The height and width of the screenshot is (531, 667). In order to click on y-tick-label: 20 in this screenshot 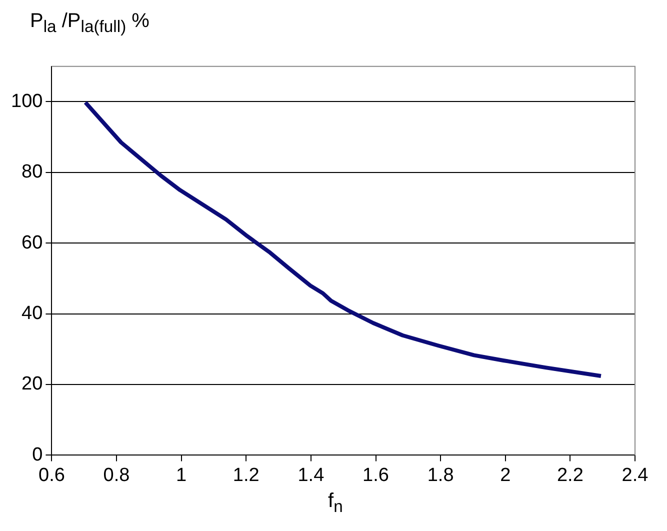, I will do `click(32, 384)`.